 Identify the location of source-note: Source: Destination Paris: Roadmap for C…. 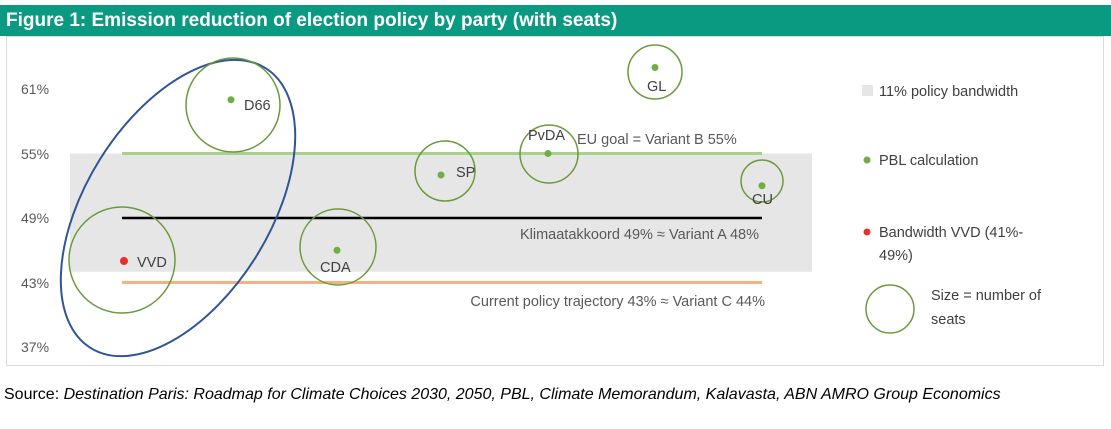
(554, 395).